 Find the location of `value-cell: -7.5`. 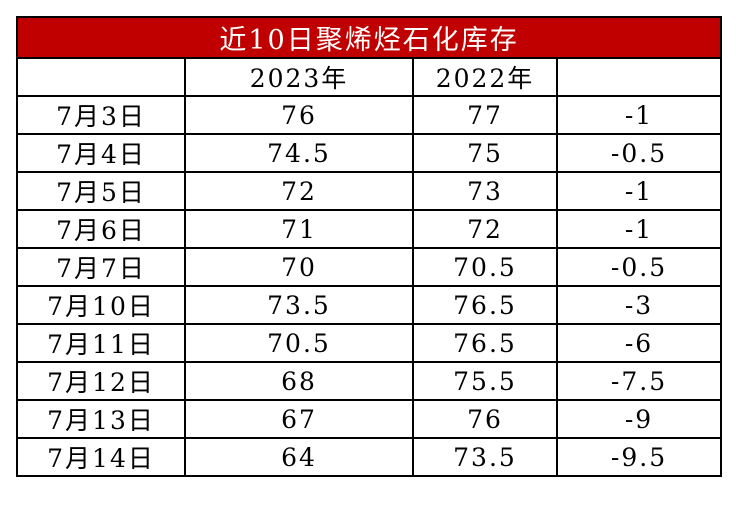

value-cell: -7.5 is located at coordinates (639, 381).